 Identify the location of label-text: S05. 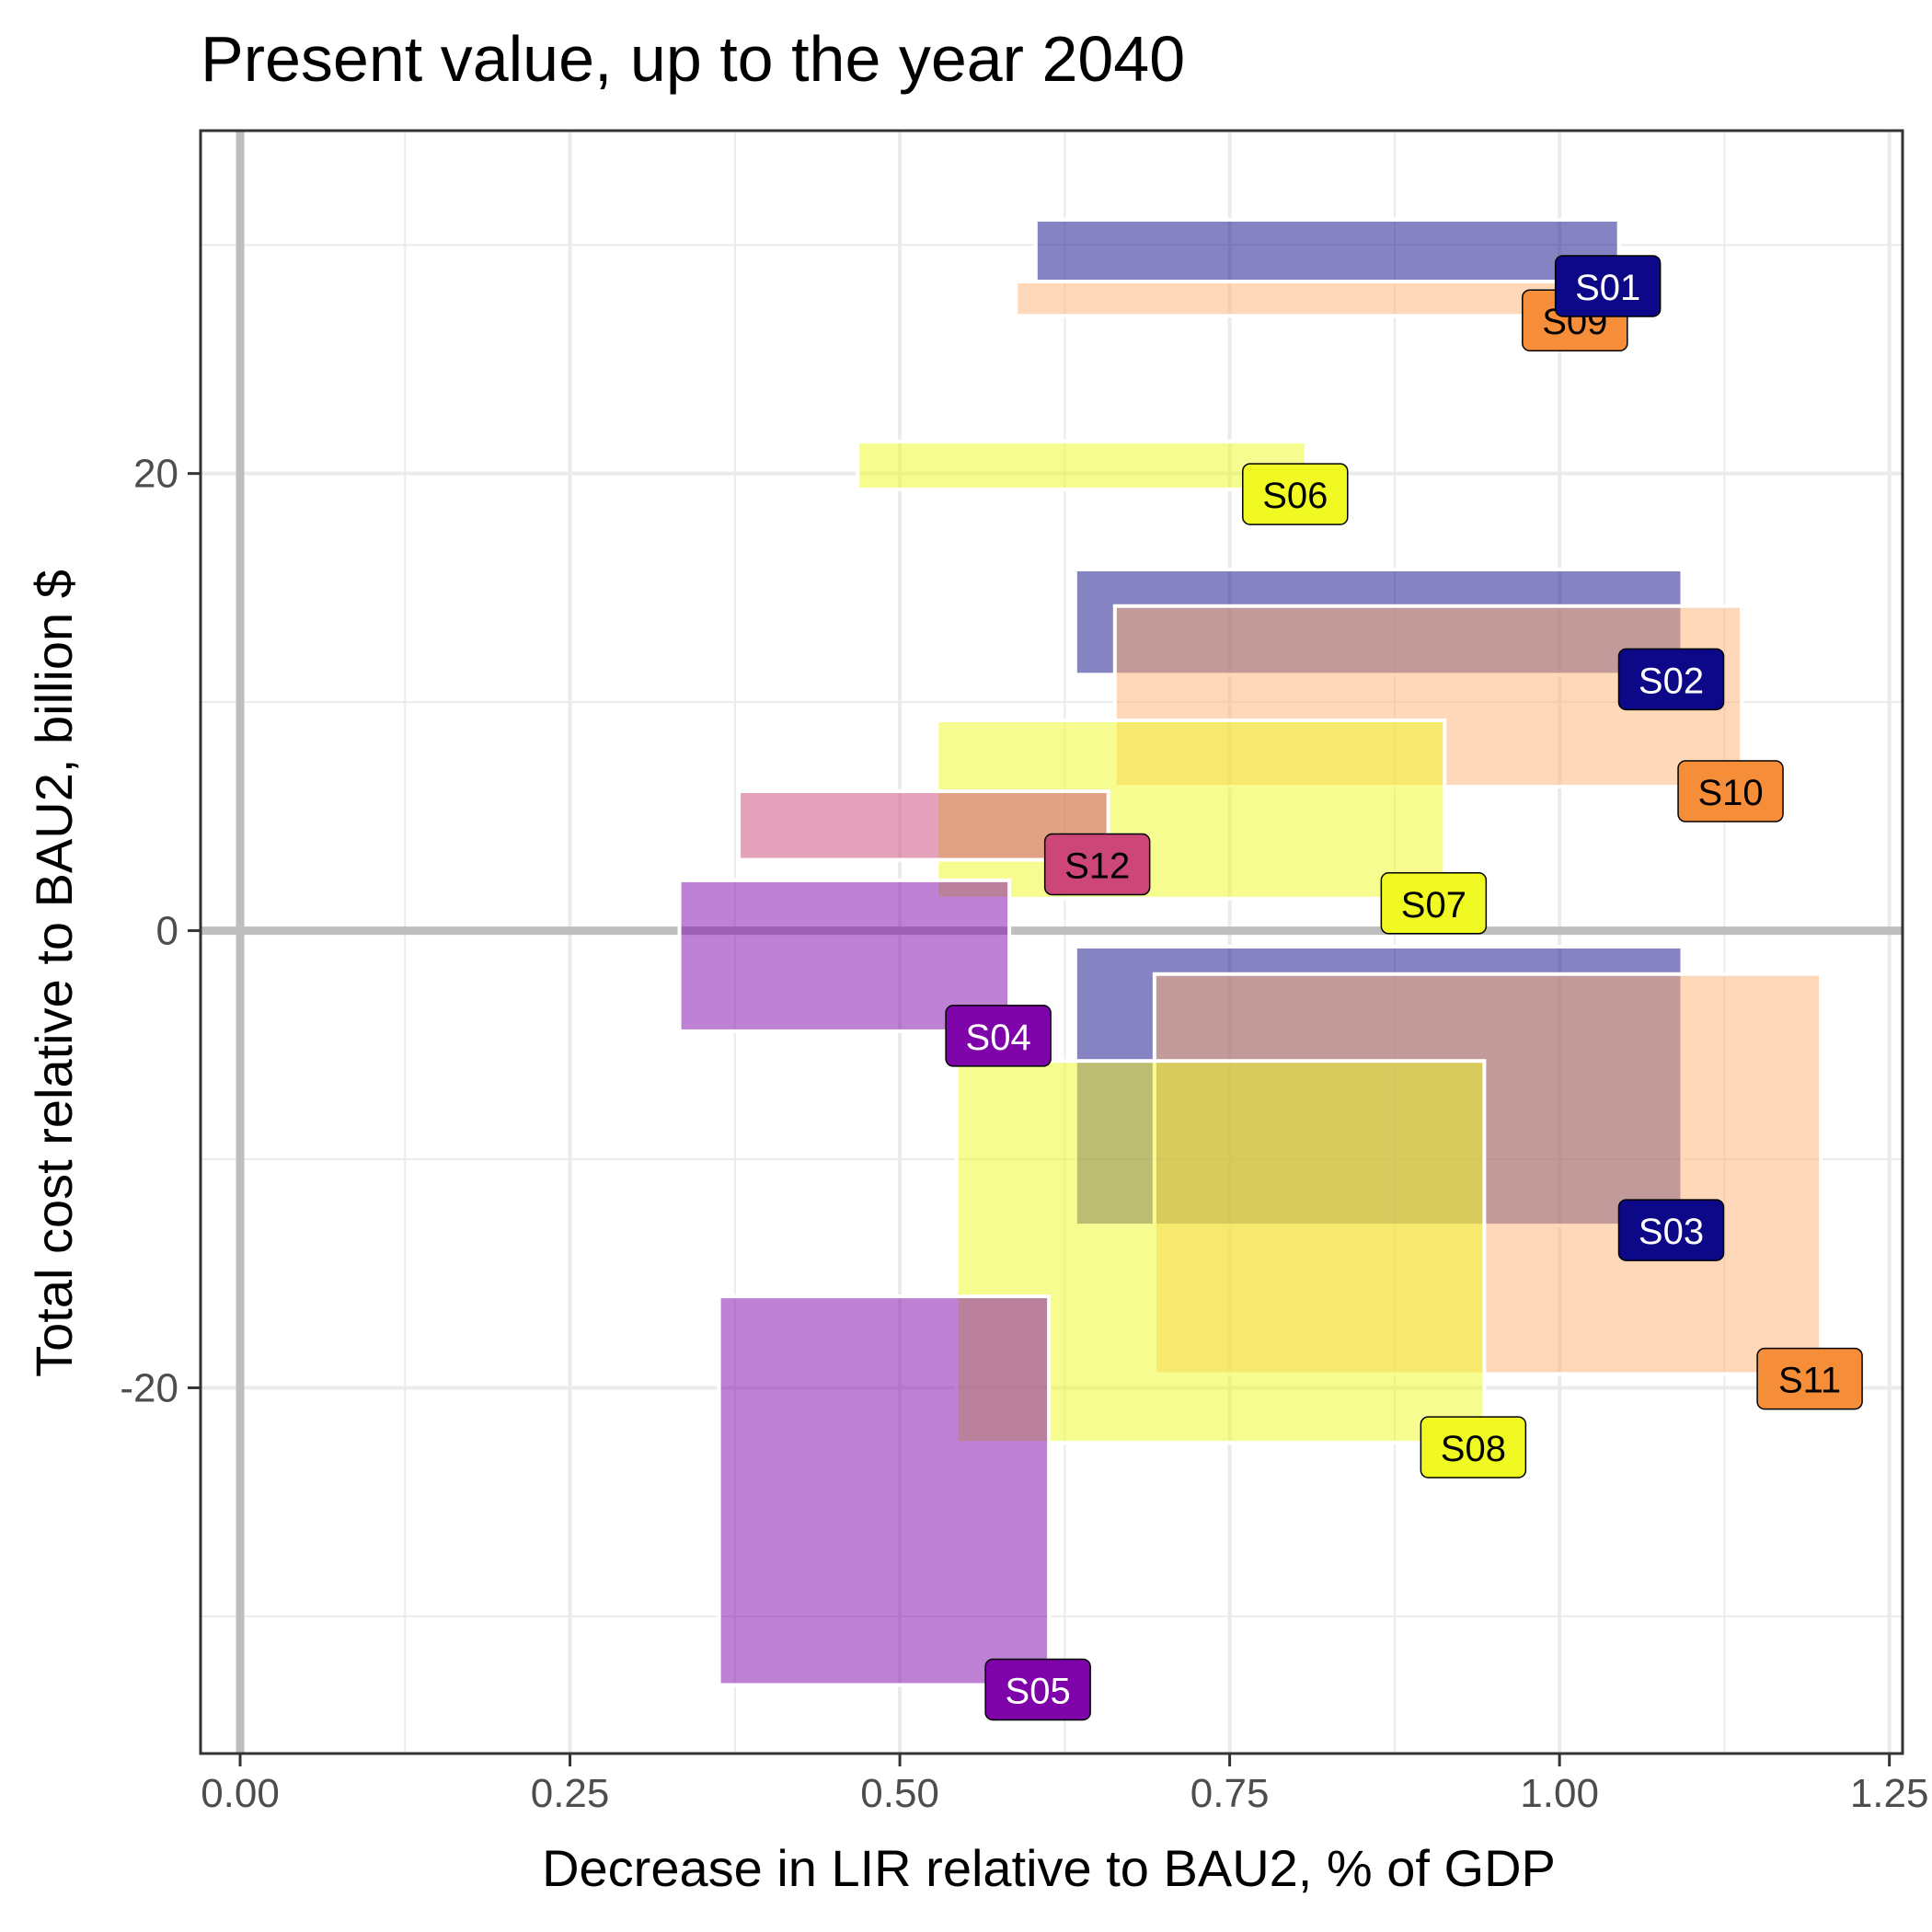
(1038, 1691).